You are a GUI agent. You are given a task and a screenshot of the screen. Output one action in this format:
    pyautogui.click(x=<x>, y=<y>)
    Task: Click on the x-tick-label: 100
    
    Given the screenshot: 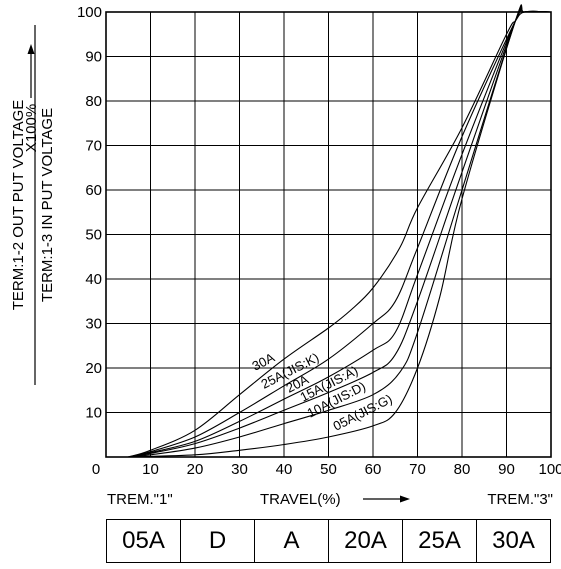 What is the action you would take?
    pyautogui.click(x=549, y=469)
    